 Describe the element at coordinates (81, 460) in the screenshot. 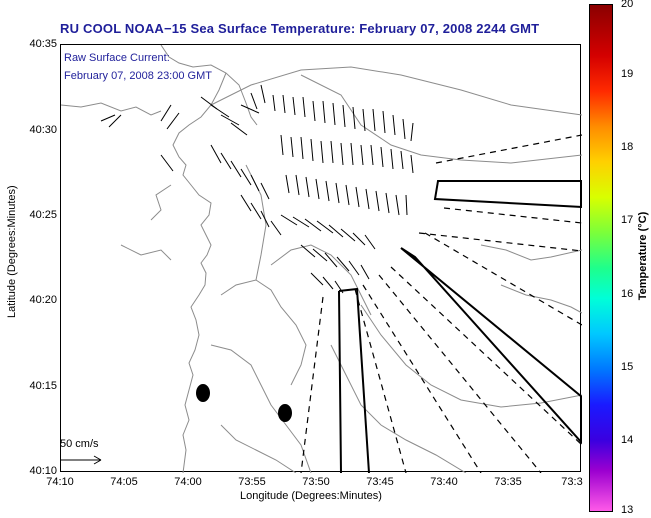

I see `scale-arrow` at that location.